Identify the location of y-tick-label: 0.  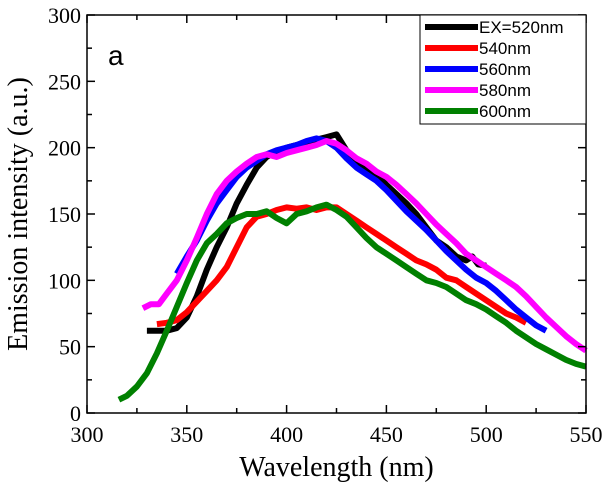
(75, 413).